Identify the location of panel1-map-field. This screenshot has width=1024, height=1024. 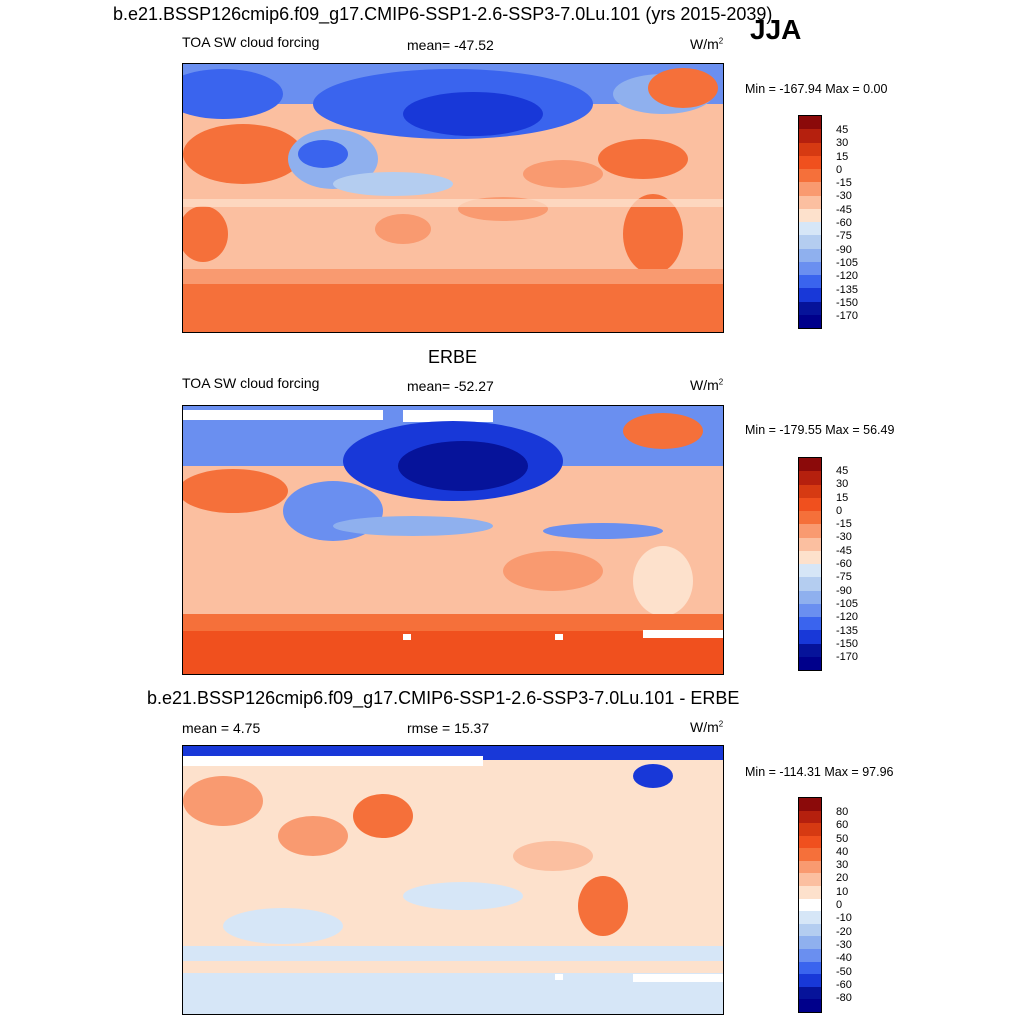
(453, 198).